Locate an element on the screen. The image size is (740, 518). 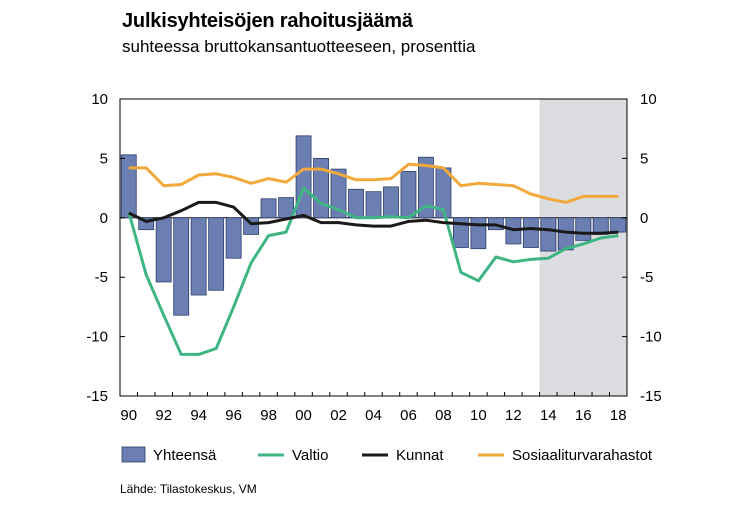
line-sosiaaliturvarahastot is located at coordinates (373, 183).